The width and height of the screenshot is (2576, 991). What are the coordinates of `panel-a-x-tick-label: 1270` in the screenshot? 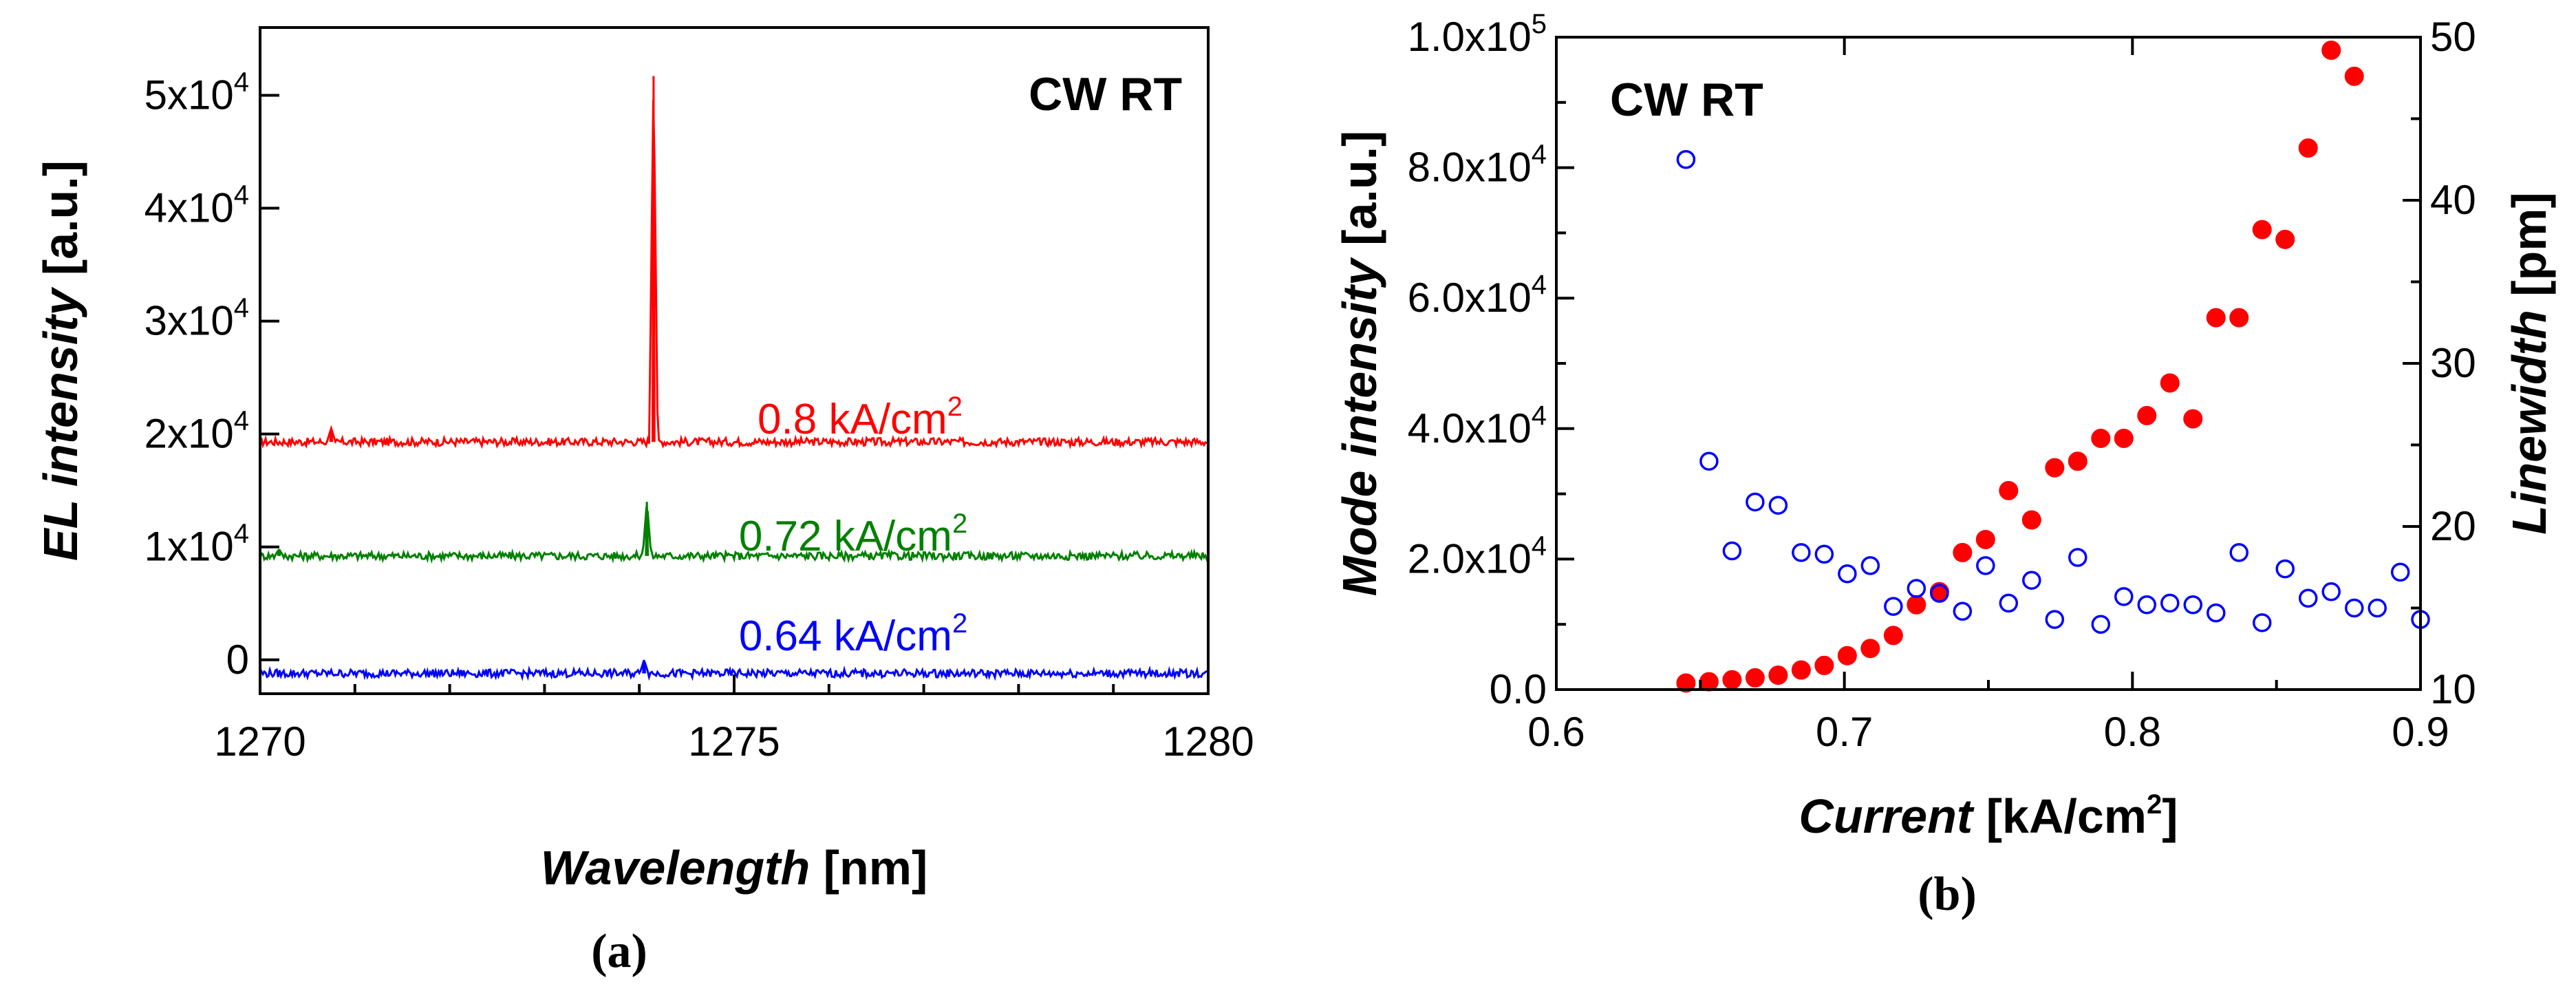 It's located at (259, 741).